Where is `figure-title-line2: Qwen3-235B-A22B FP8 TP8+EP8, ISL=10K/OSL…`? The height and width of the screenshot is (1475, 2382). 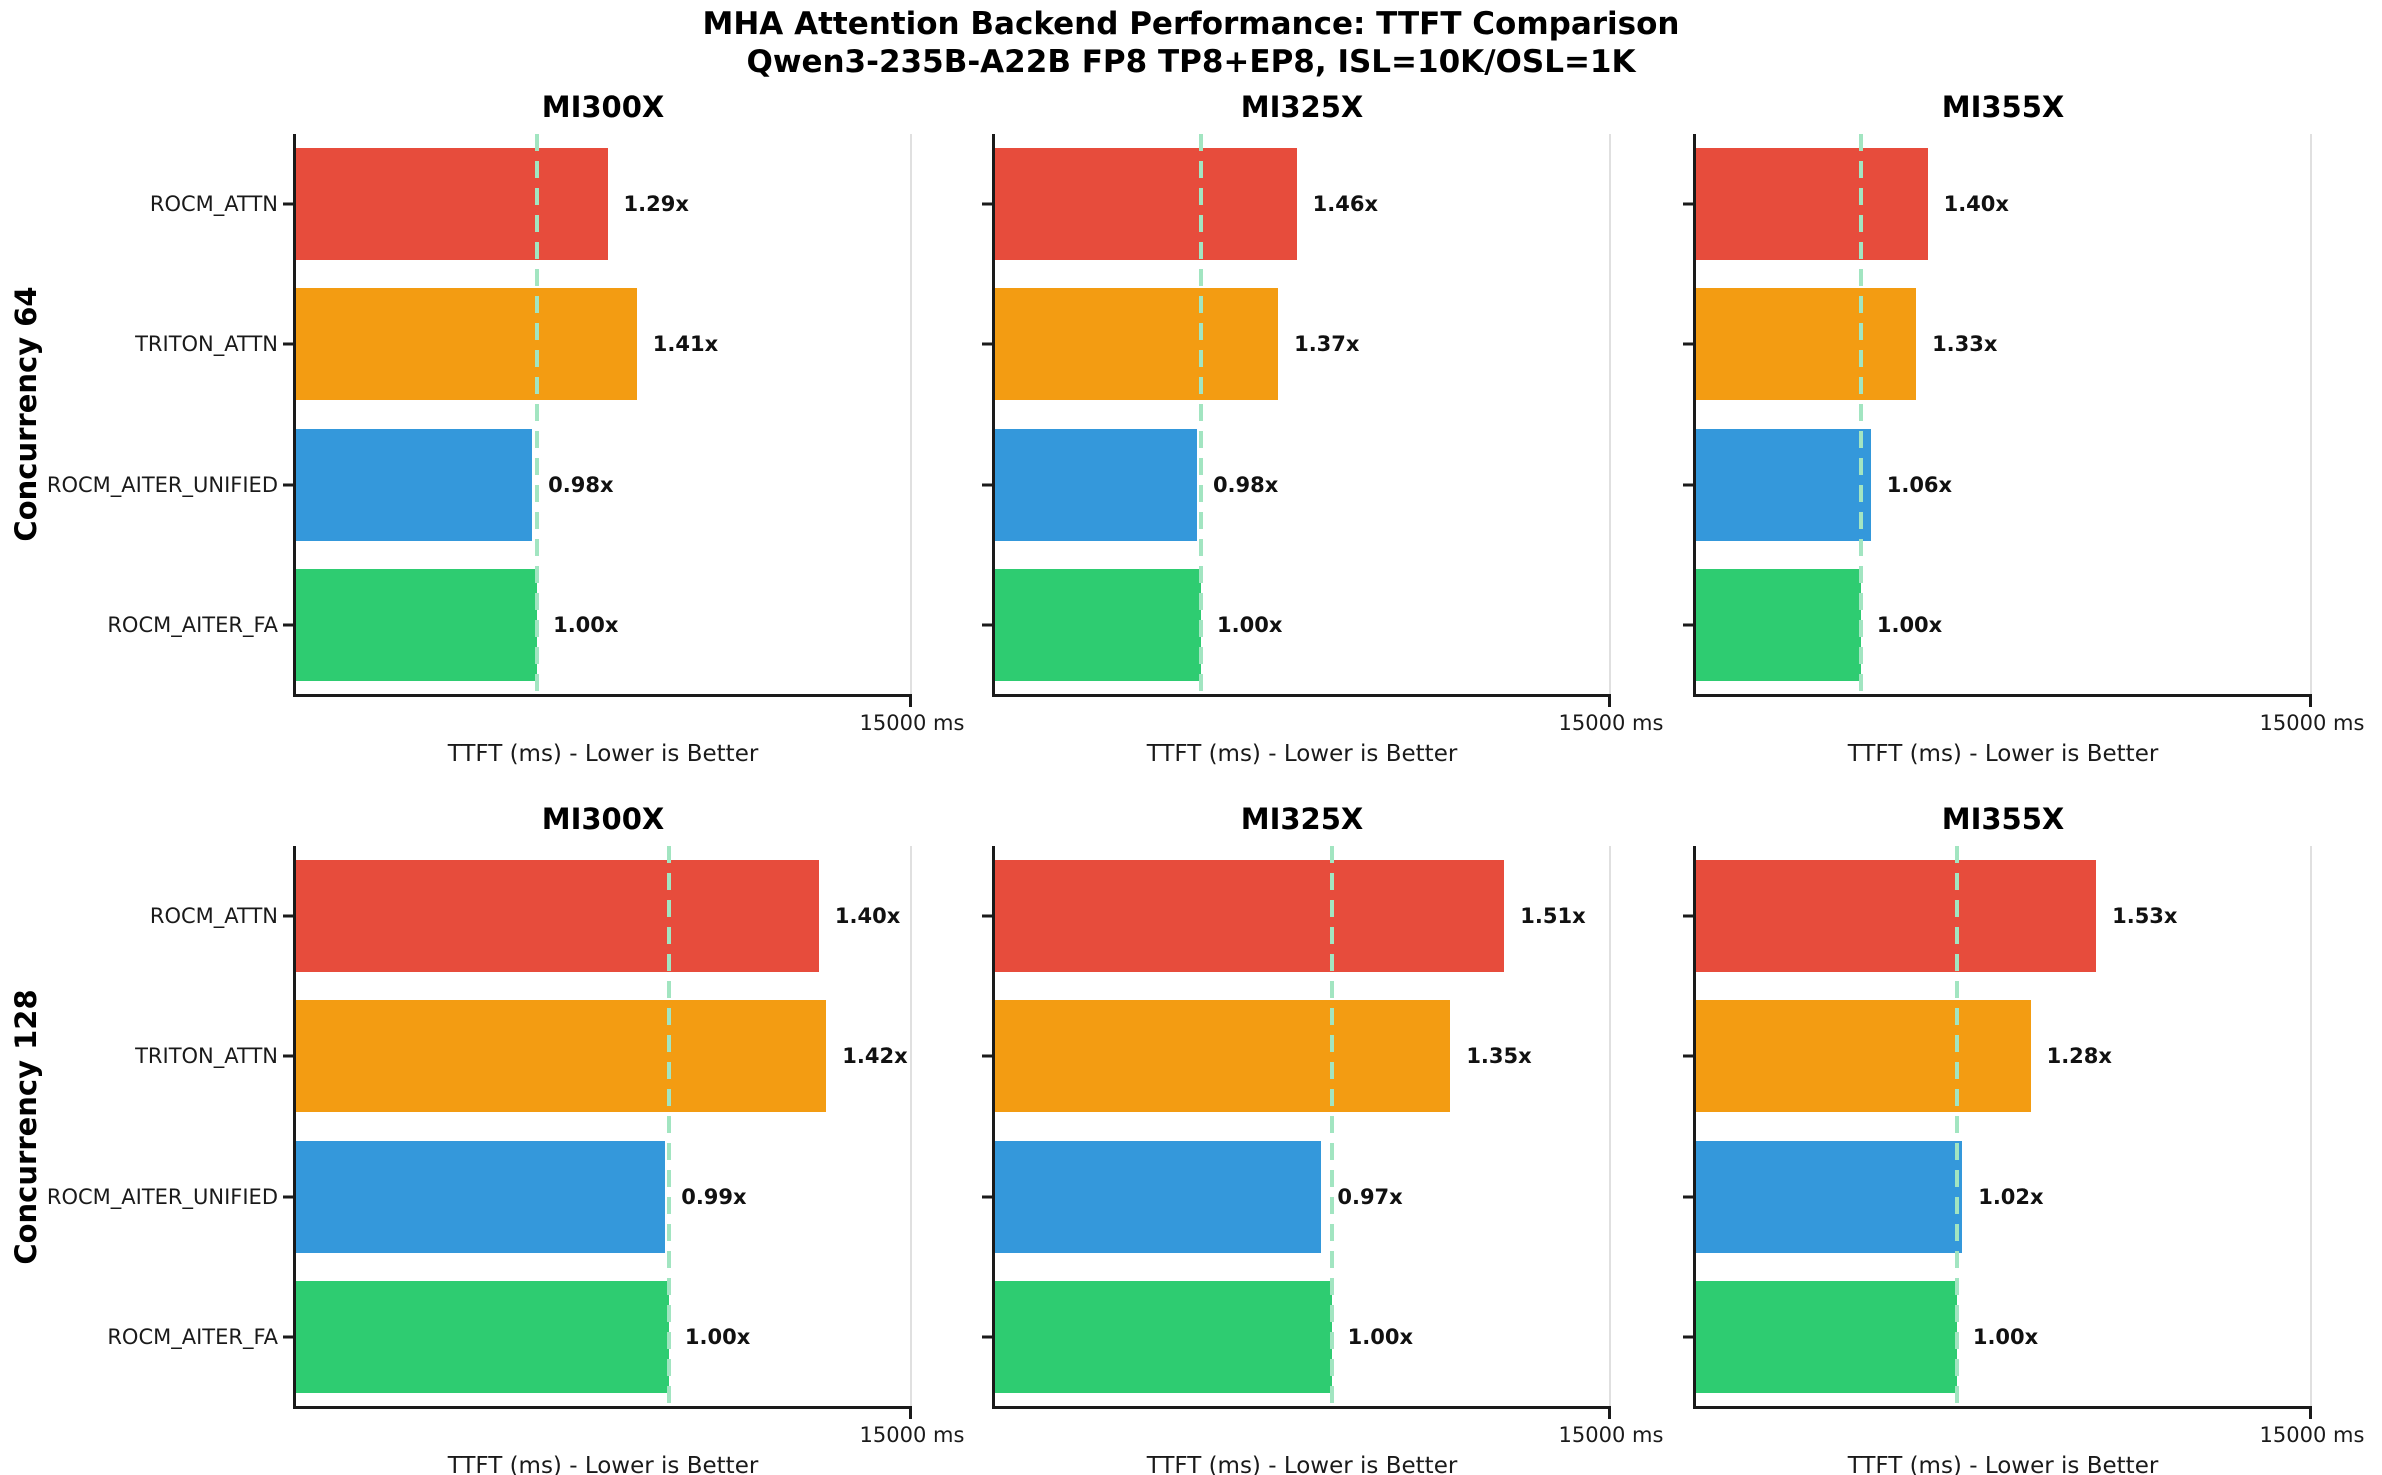 figure-title-line2: Qwen3-235B-A22B FP8 TP8+EP8, ISL=10K/OSL… is located at coordinates (1191, 61).